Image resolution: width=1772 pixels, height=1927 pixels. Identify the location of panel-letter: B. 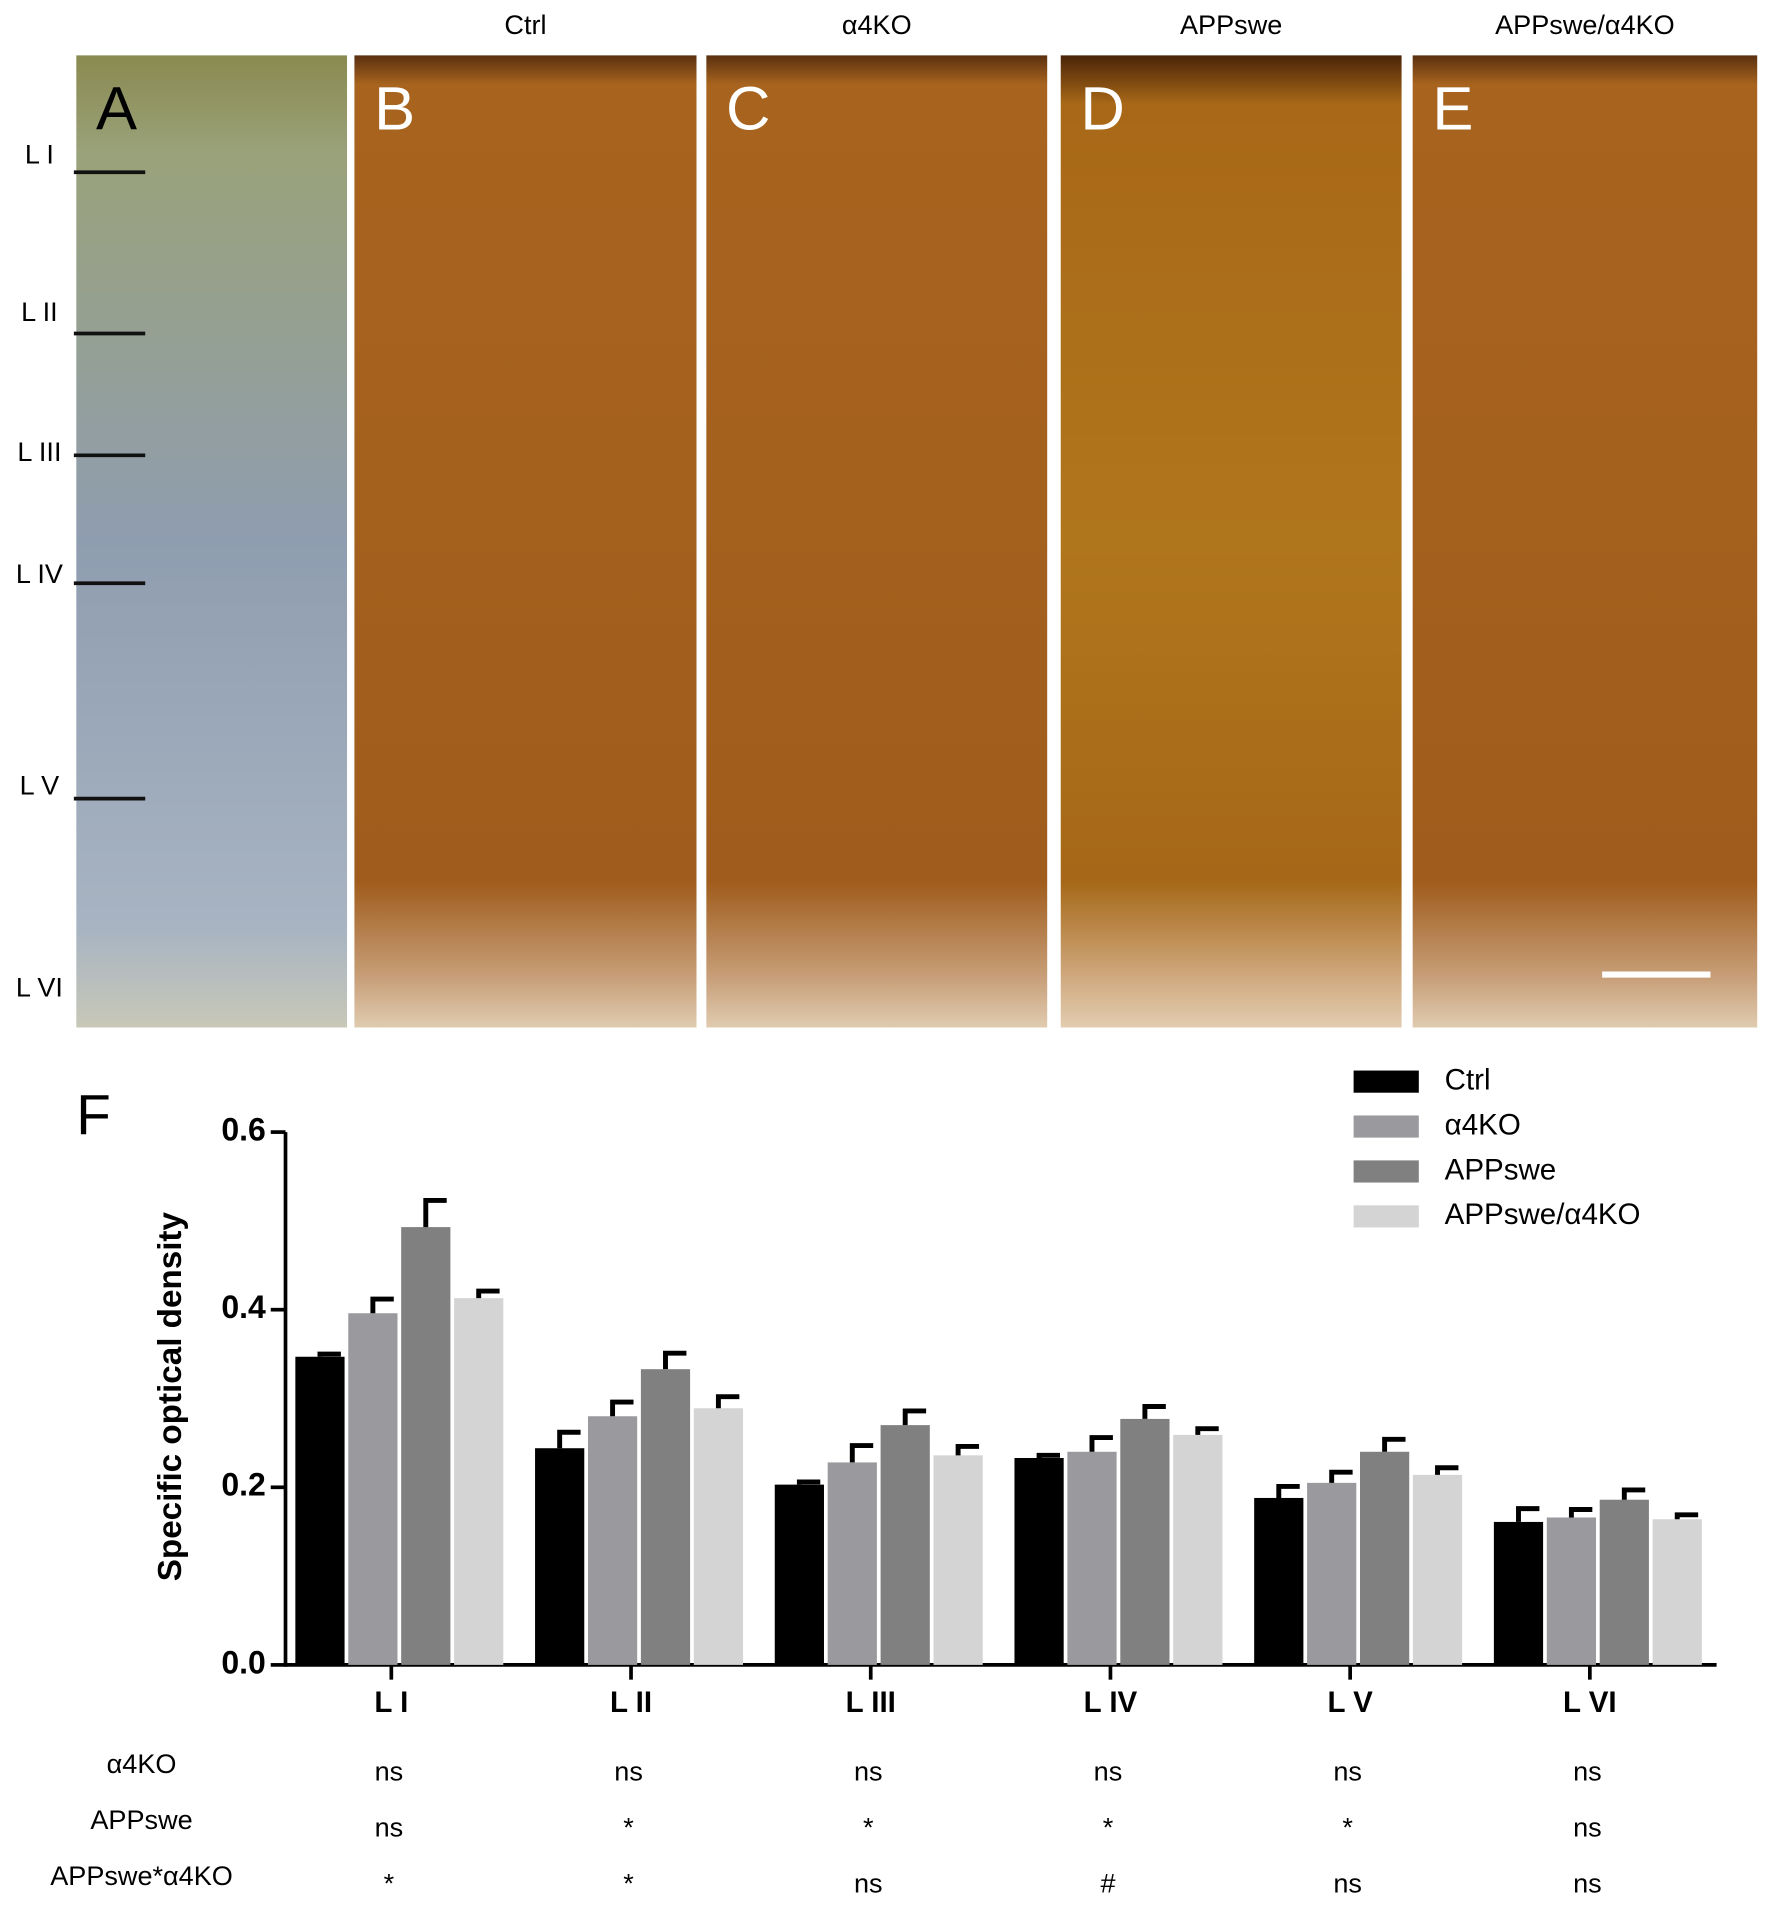
(394, 108).